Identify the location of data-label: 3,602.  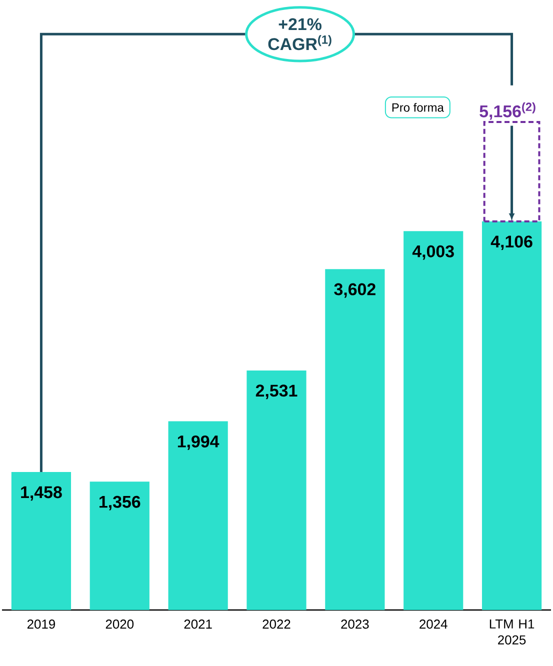
(355, 290).